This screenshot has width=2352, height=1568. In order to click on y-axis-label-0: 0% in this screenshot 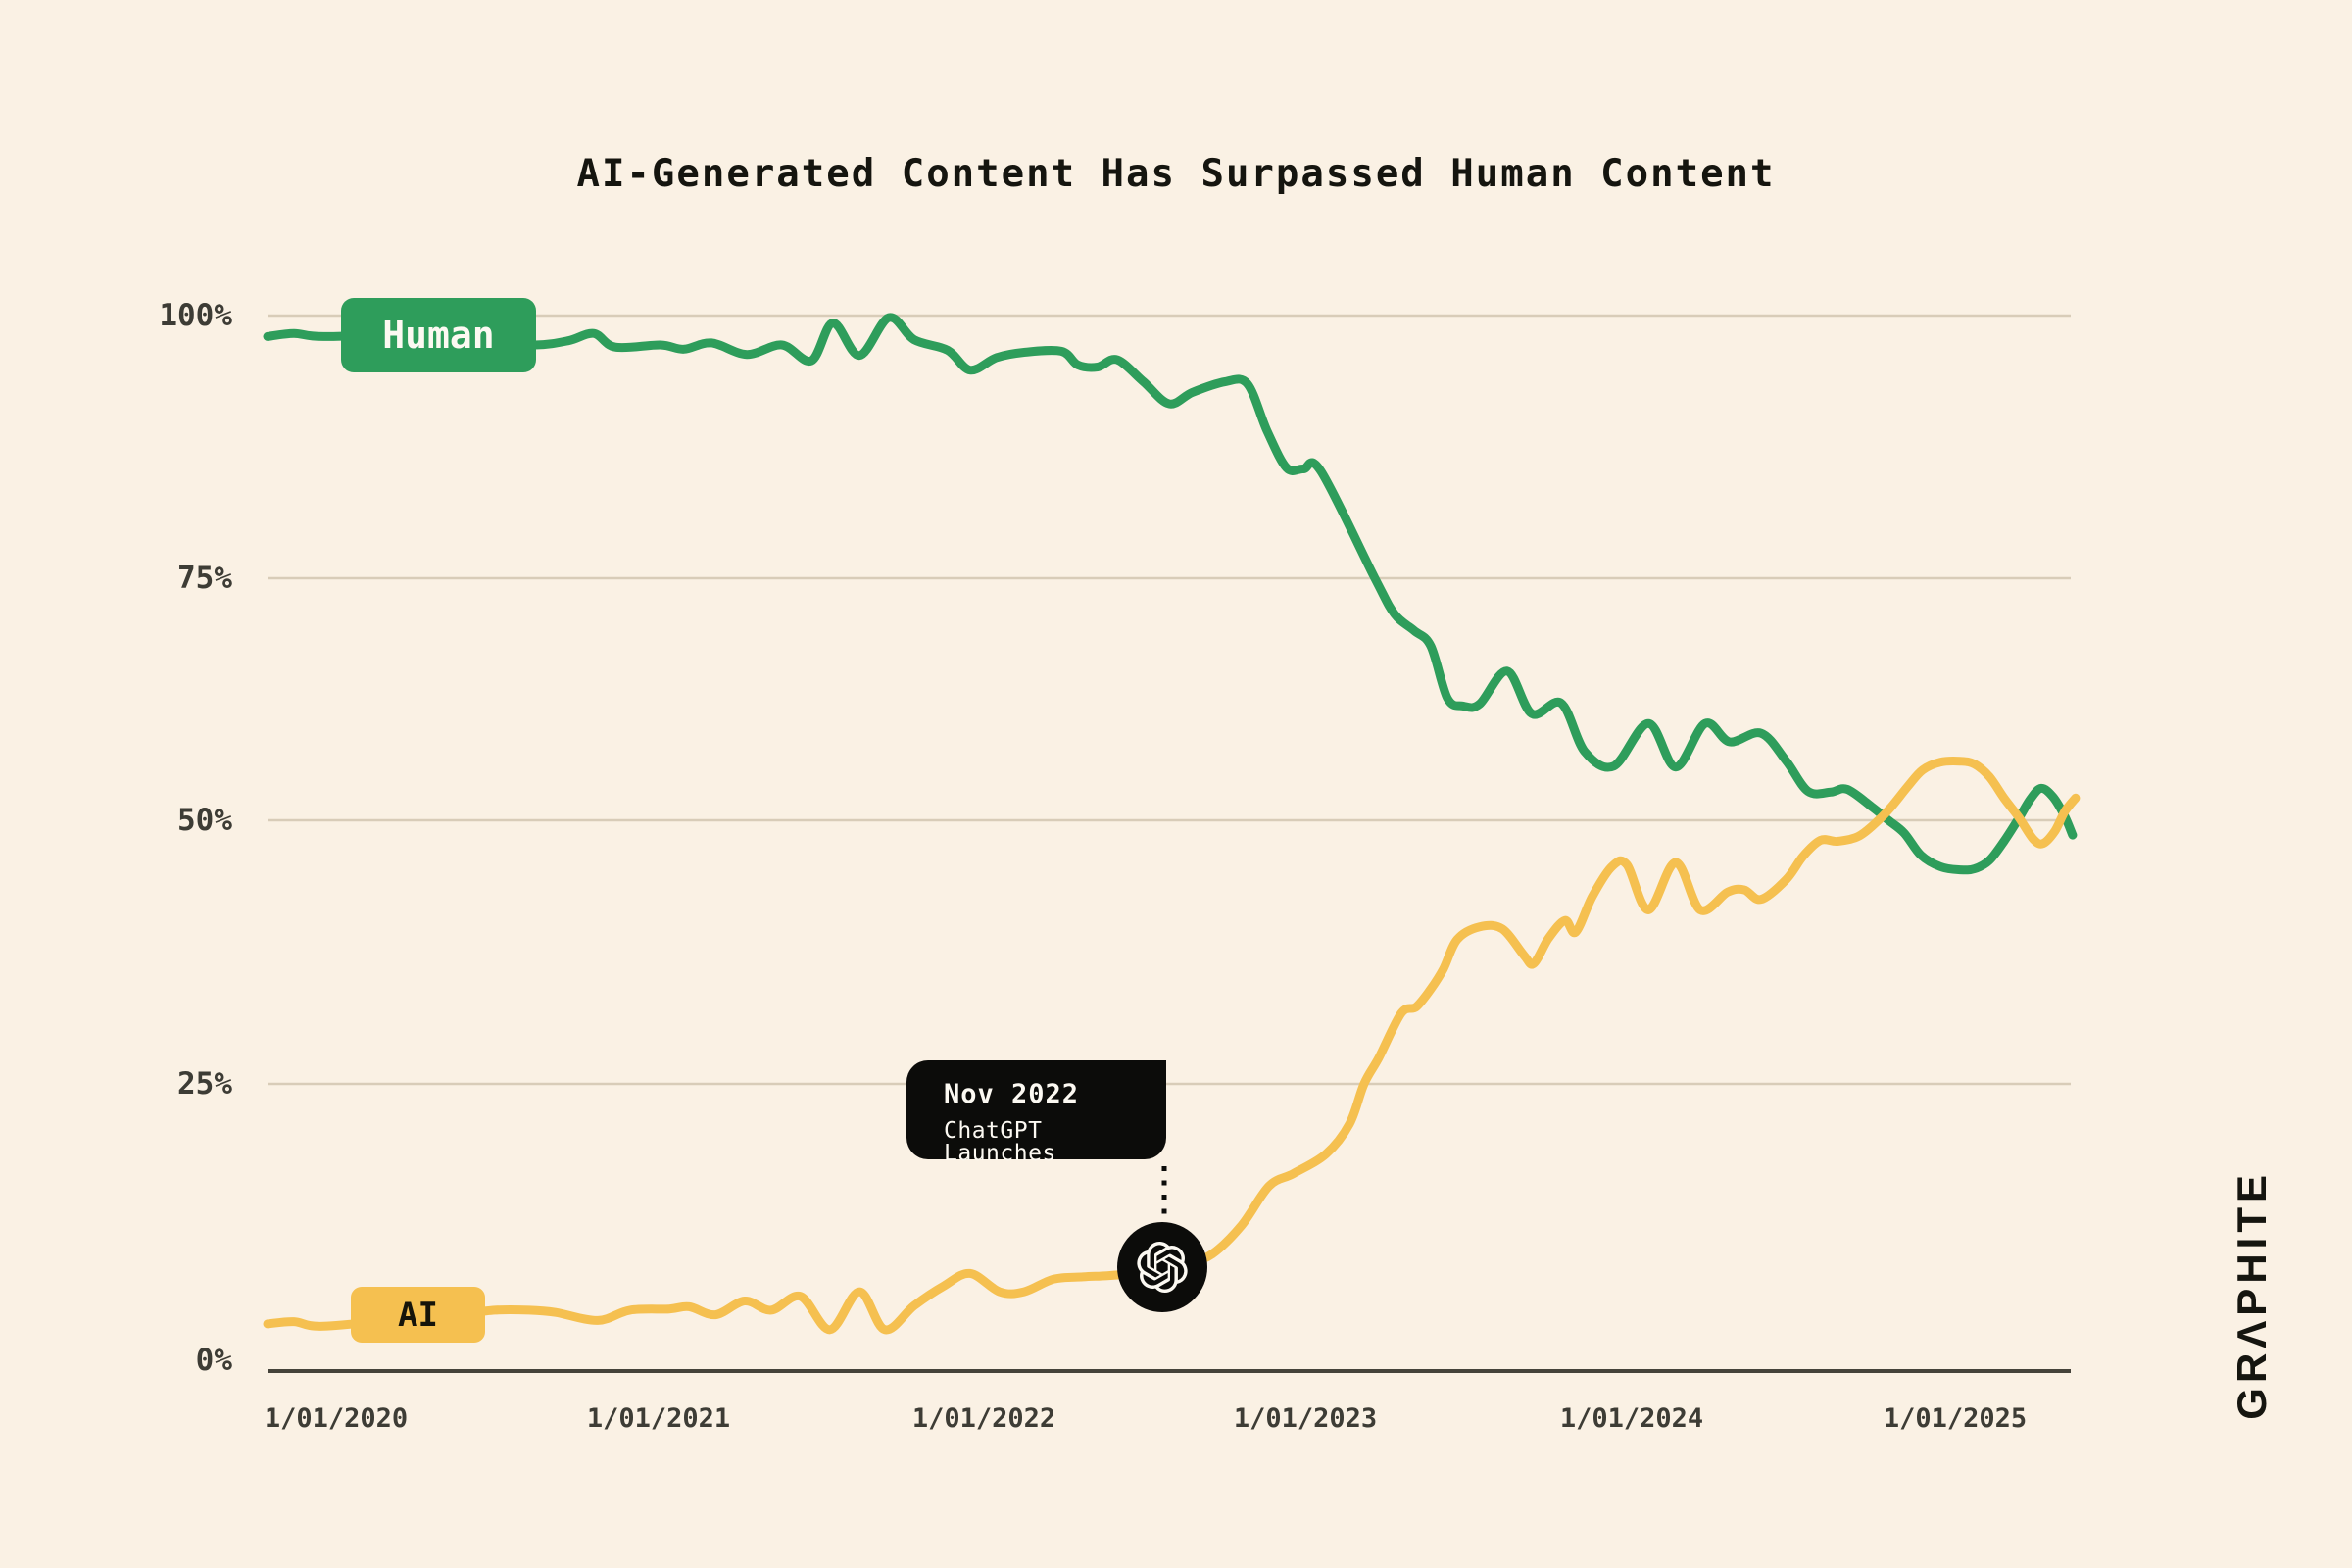, I will do `click(213, 1360)`.